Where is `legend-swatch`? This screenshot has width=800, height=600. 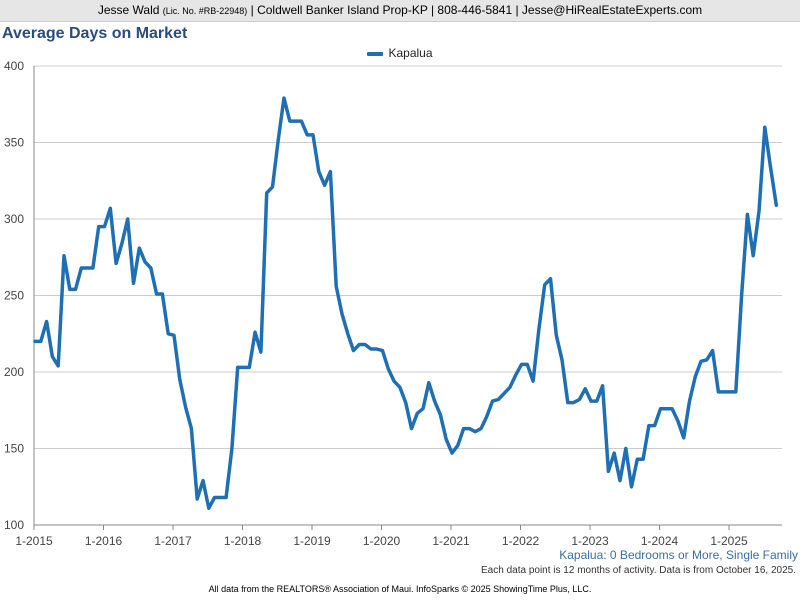
legend-swatch is located at coordinates (375, 53).